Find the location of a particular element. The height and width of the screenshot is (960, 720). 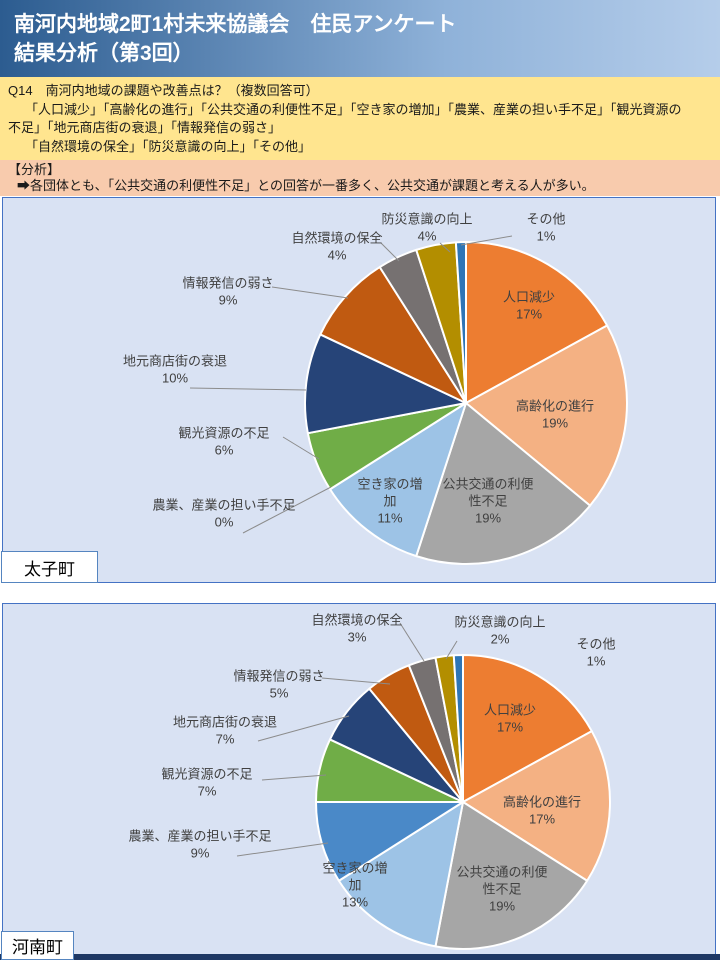

page-title-line1: 南河内地域2町1村未来協議会 住民アンケート is located at coordinates (235, 24).